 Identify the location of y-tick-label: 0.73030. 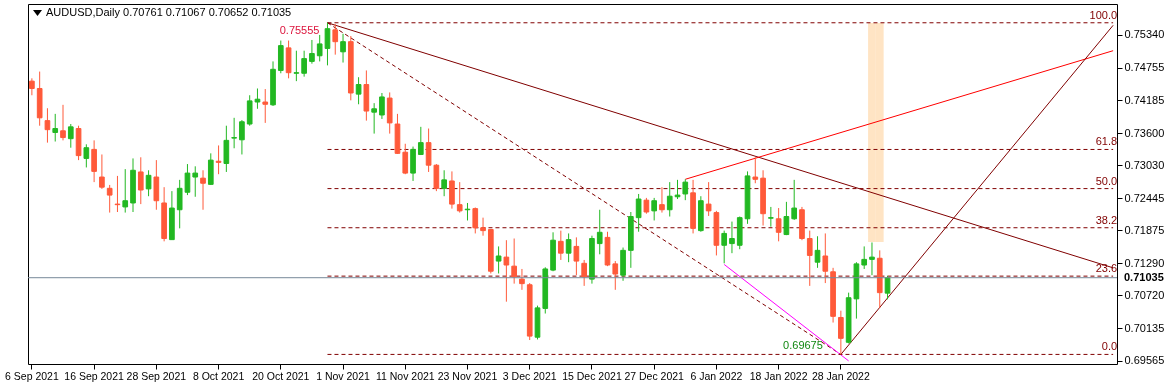
(1144, 164).